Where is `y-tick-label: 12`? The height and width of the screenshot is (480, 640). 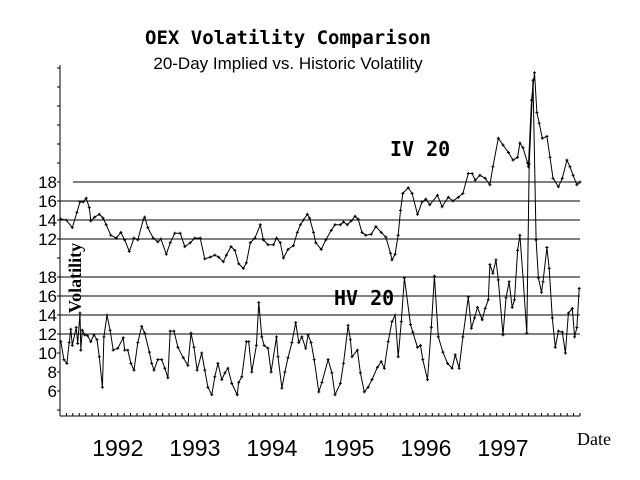
y-tick-label: 12 is located at coordinates (47, 239).